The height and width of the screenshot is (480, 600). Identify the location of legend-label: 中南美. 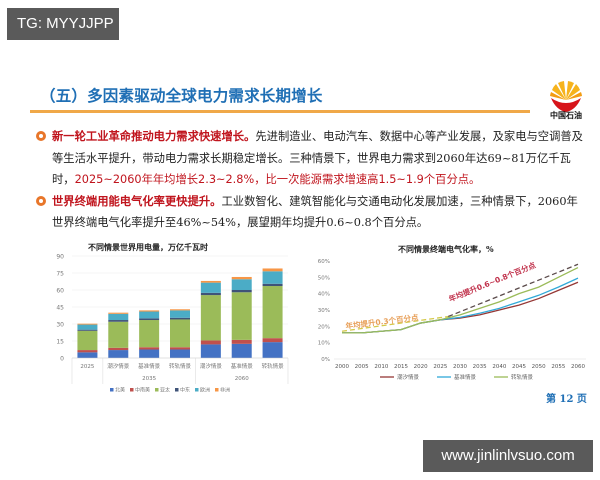
(142, 390).